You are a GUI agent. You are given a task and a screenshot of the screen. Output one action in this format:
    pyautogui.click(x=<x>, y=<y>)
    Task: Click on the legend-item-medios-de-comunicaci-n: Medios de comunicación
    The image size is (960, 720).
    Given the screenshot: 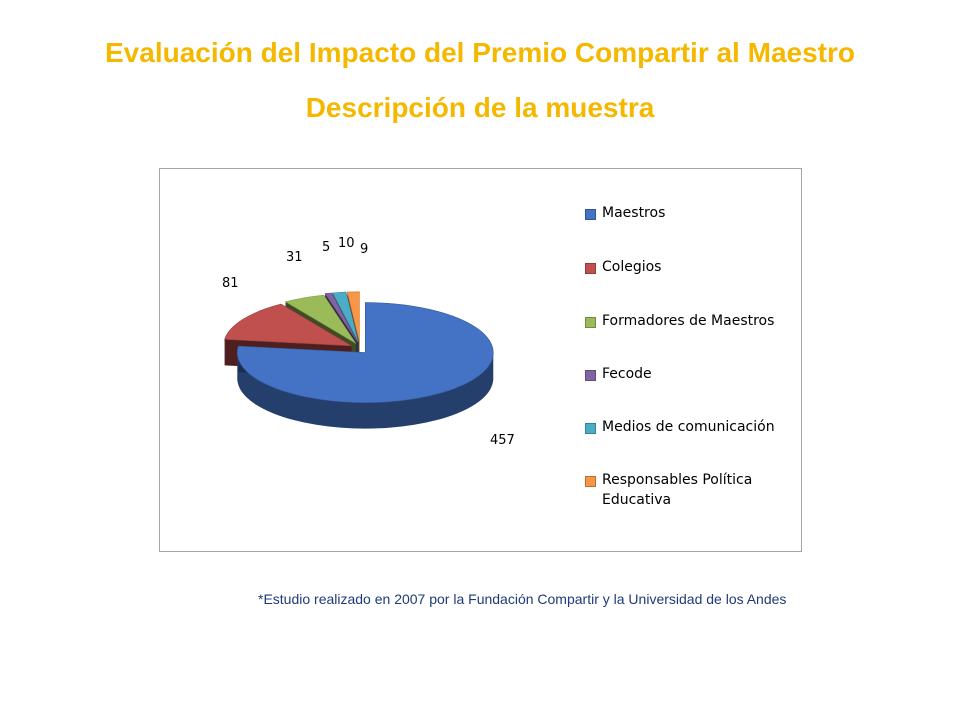 What is the action you would take?
    pyautogui.click(x=690, y=428)
    